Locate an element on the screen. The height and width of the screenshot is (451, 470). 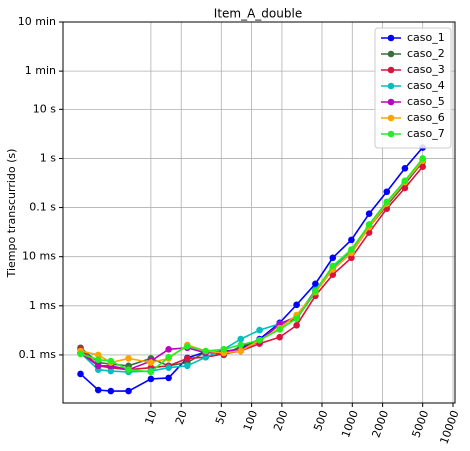
y-tick-label: 1 s is located at coordinates (48, 157).